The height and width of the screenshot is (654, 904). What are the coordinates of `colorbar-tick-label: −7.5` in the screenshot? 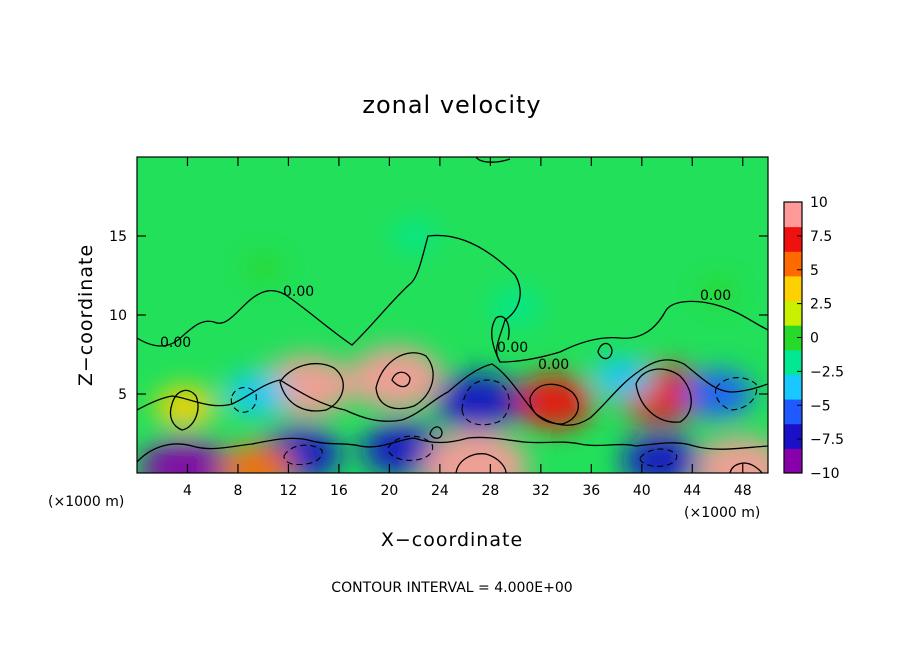 It's located at (827, 440).